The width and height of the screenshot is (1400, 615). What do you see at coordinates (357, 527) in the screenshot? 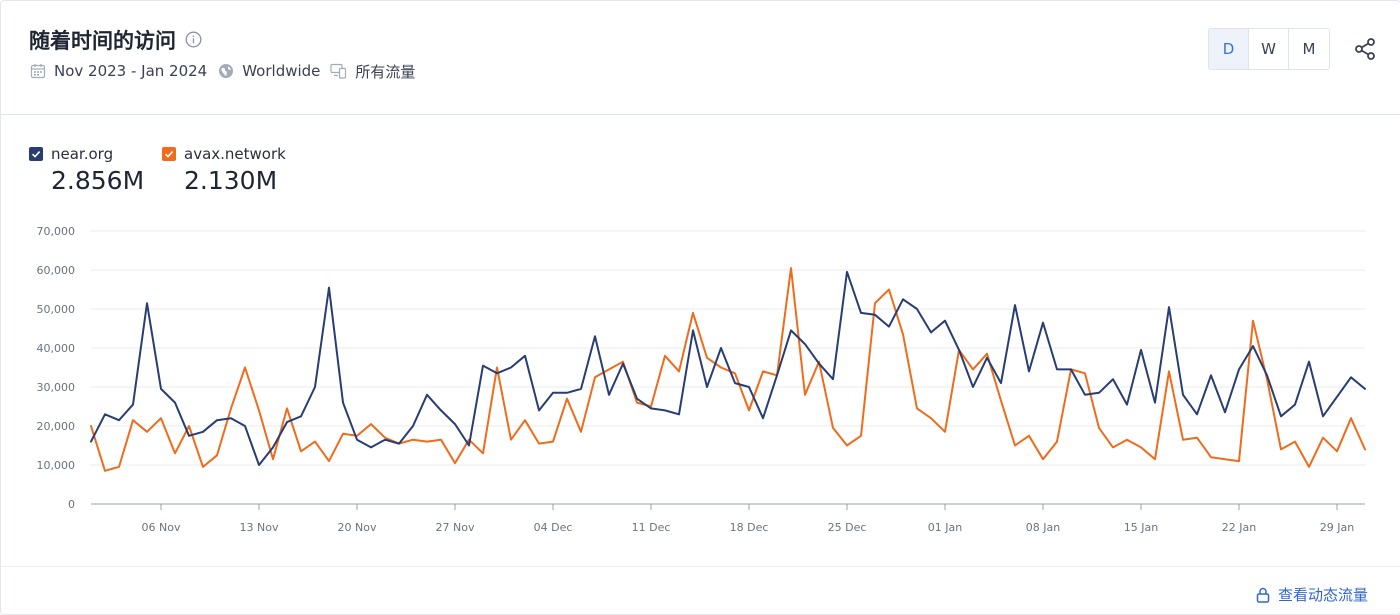
I see `x-tick-label: 20 Nov` at bounding box center [357, 527].